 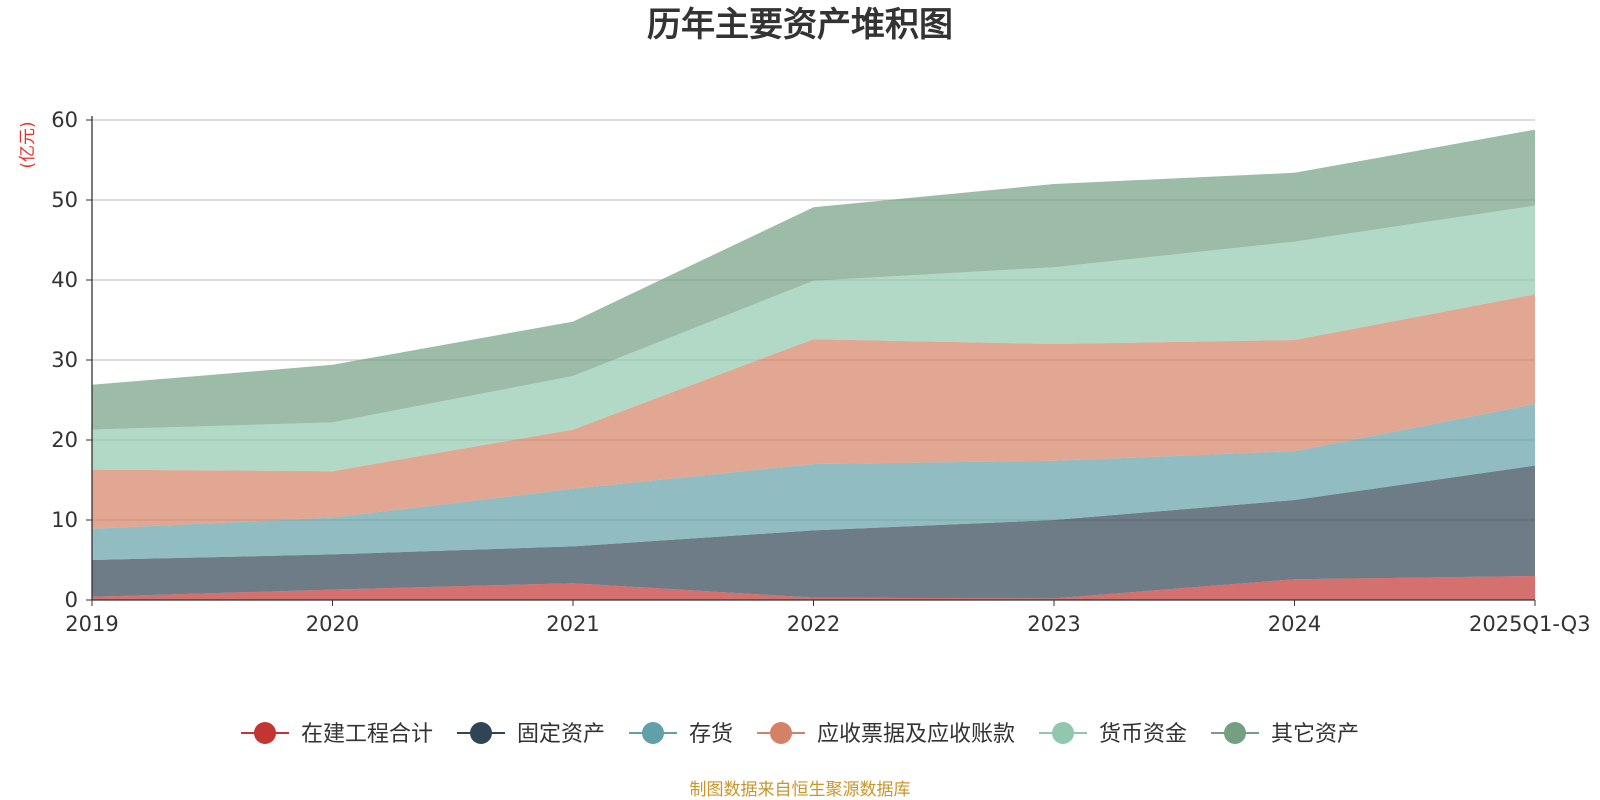 What do you see at coordinates (561, 734) in the screenshot?
I see `legend-label: 固定资产` at bounding box center [561, 734].